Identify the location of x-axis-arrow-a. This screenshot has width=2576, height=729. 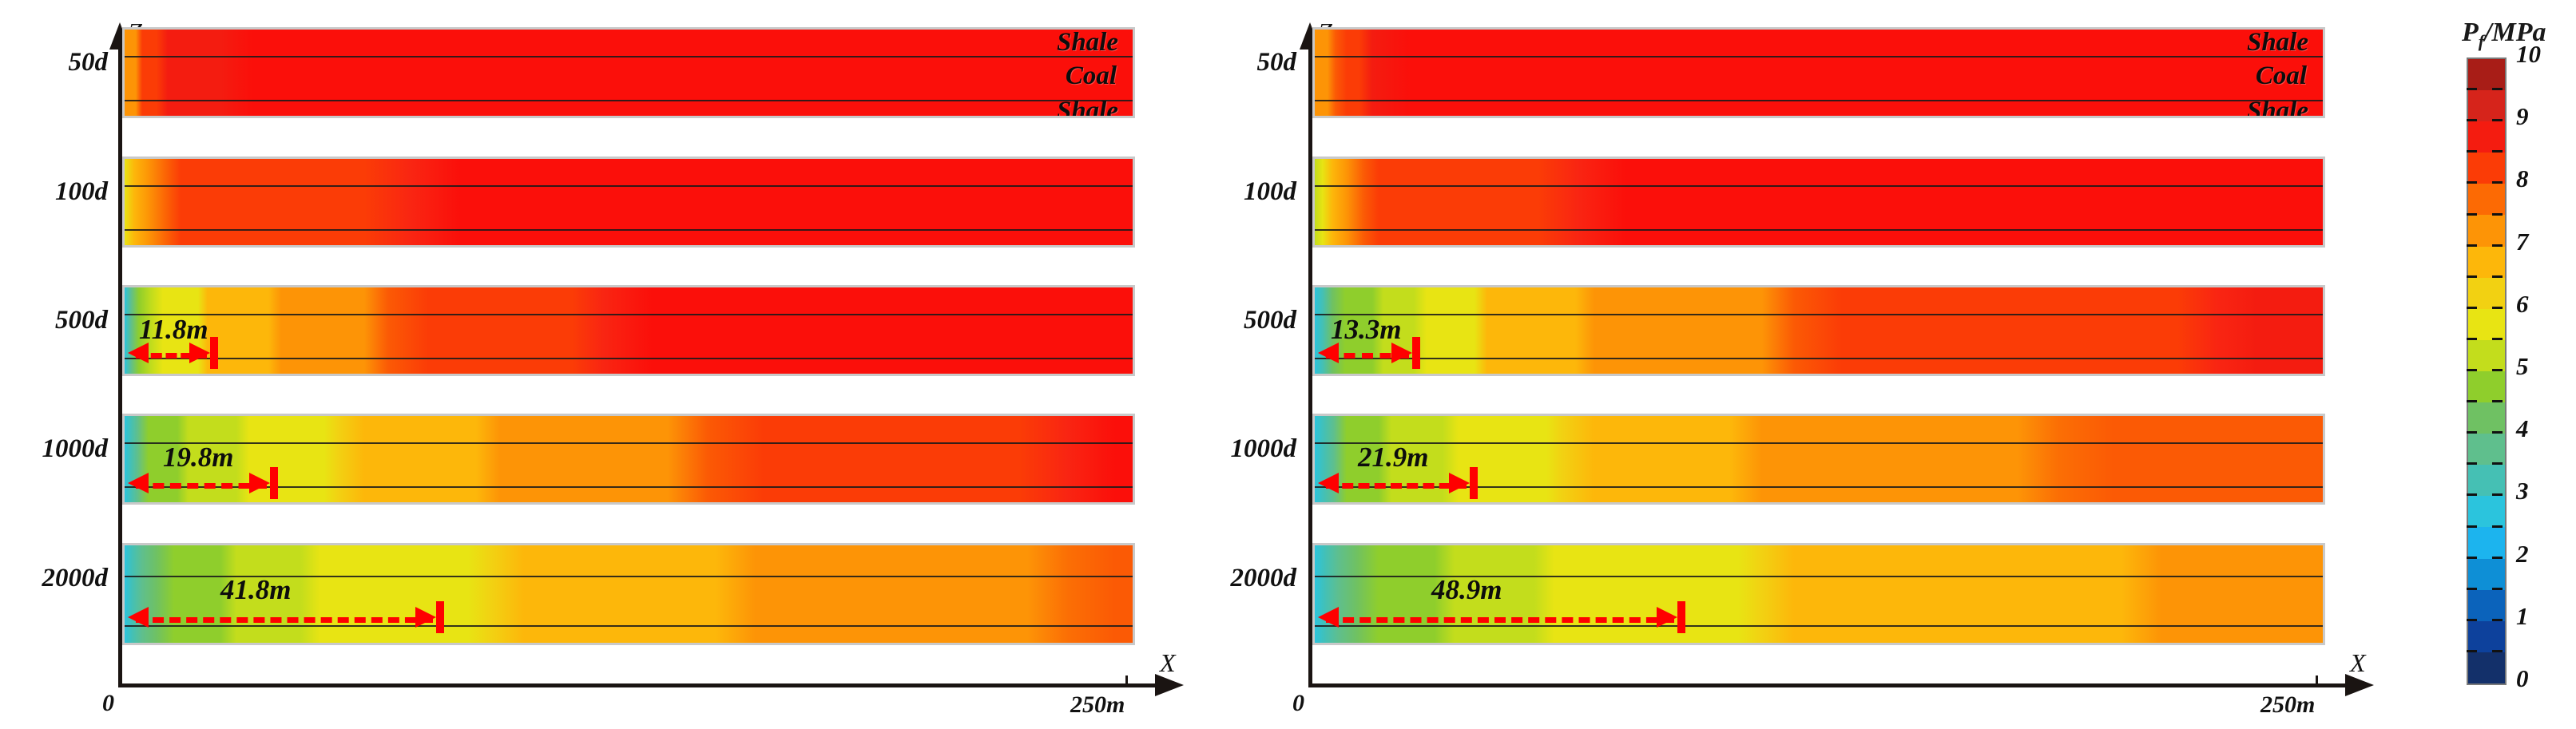
(1169, 685).